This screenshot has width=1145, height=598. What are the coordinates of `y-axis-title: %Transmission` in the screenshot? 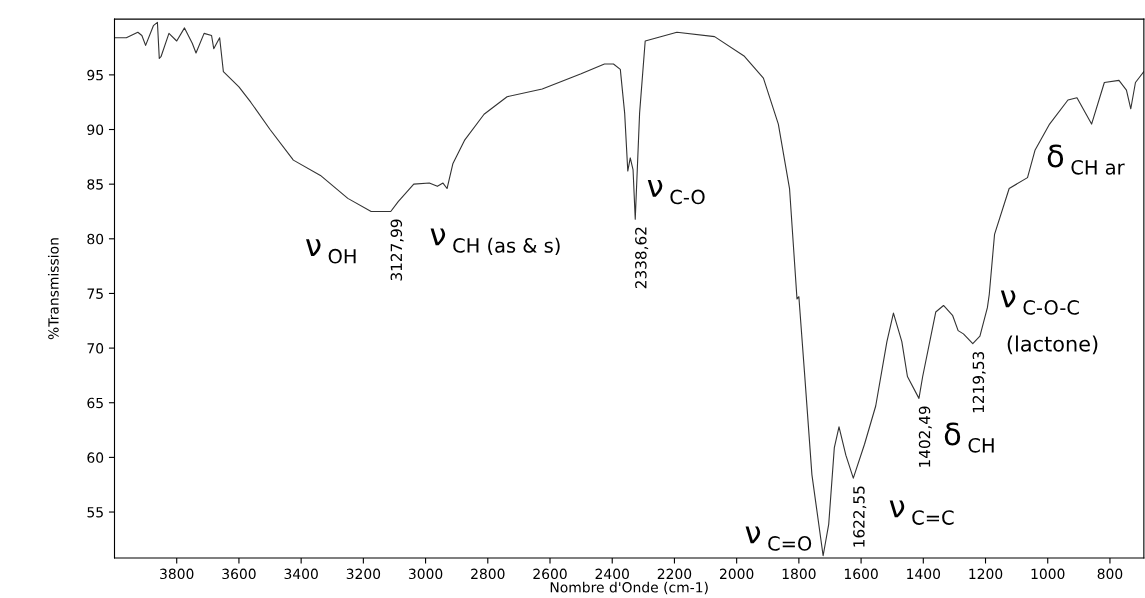 It's located at (53, 289).